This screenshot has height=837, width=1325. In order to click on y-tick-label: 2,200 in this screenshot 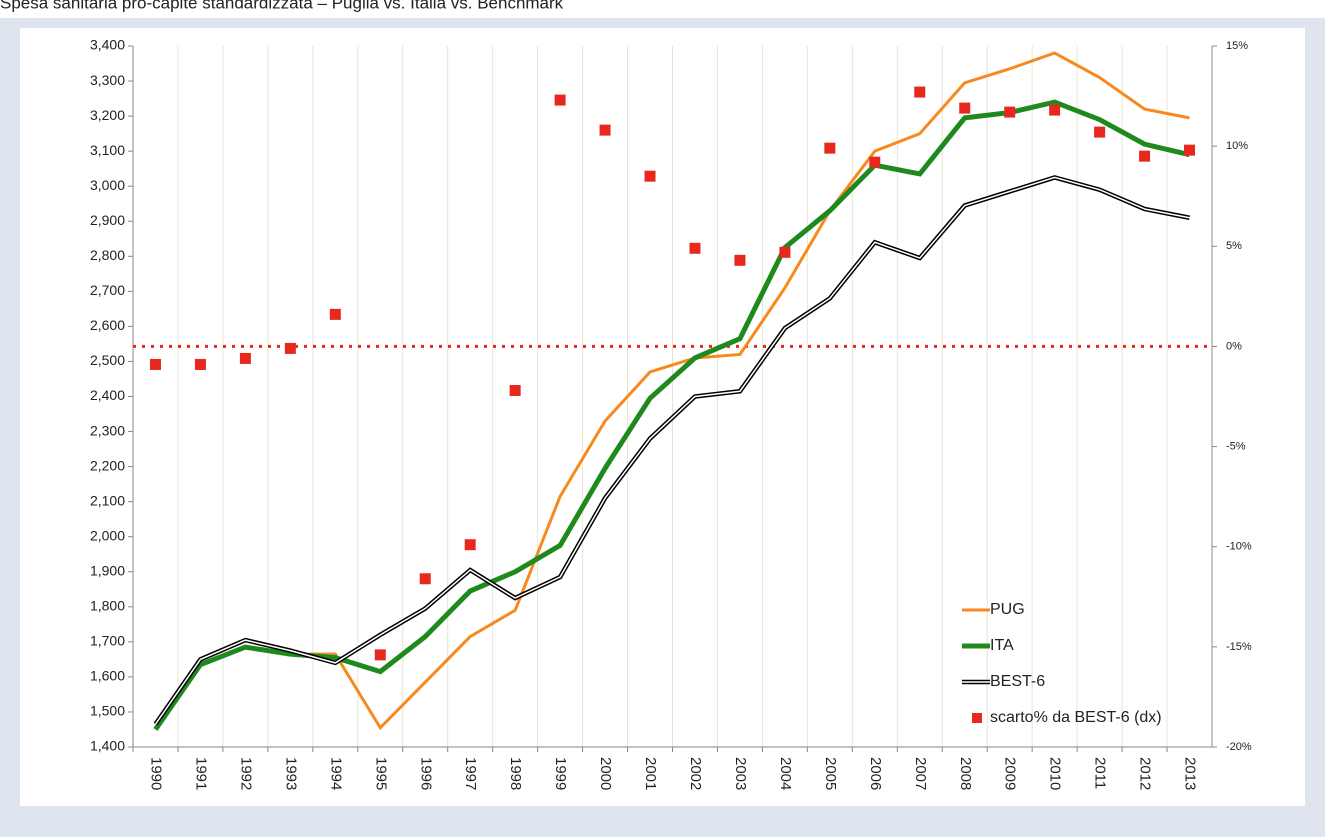, I will do `click(107, 465)`.